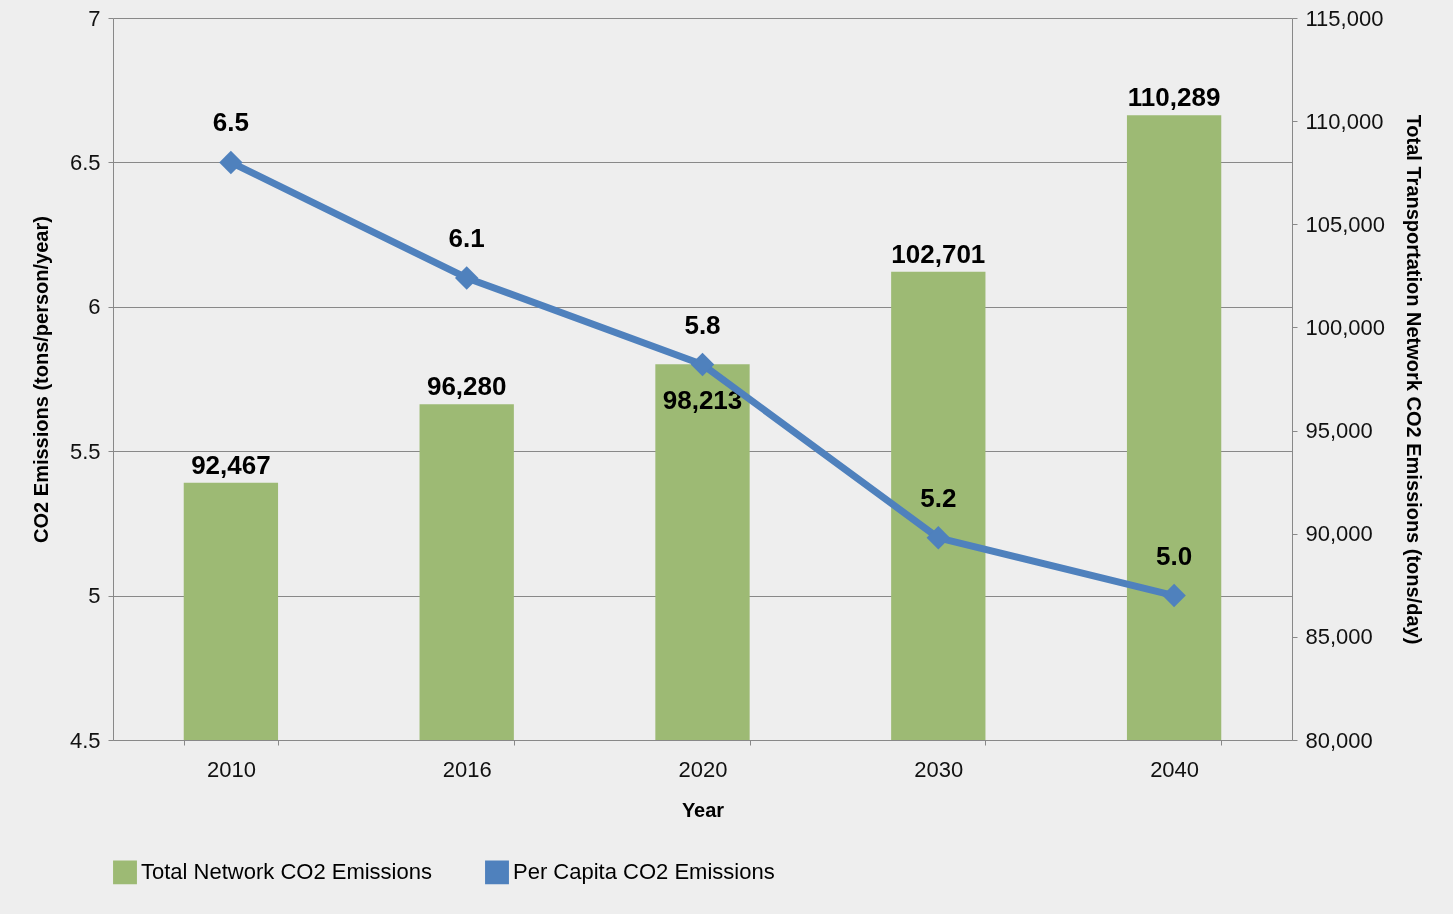  What do you see at coordinates (286, 872) in the screenshot?
I see `legend-label: Total Network CO2 Emissions` at bounding box center [286, 872].